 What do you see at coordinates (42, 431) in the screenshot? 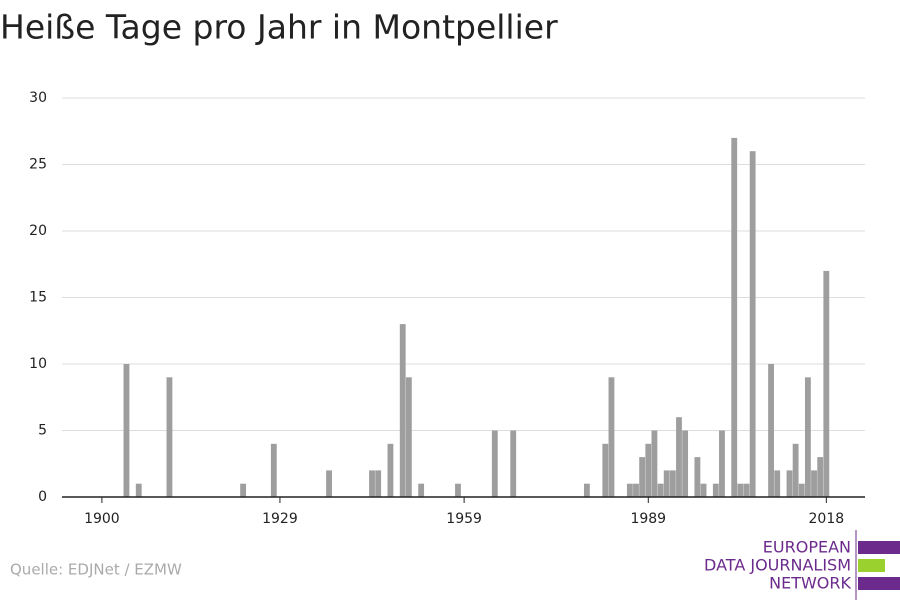
I see `y-tick-label: 5` at bounding box center [42, 431].